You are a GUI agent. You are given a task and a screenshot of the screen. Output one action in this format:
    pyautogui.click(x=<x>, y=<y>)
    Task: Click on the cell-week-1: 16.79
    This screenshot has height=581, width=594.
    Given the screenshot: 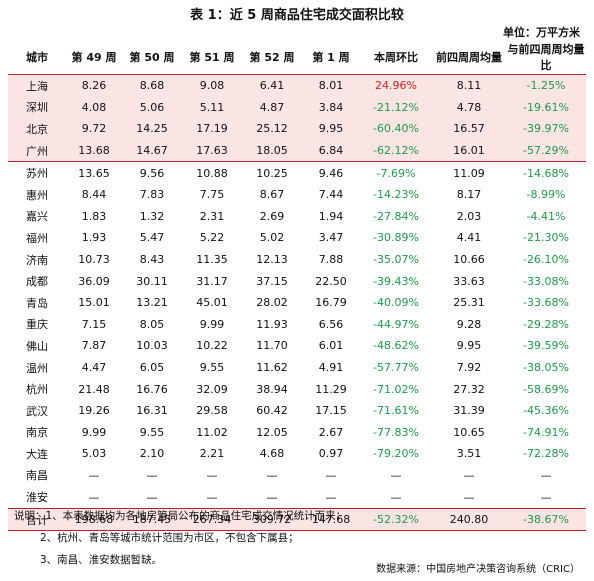 What is the action you would take?
    pyautogui.click(x=331, y=303)
    